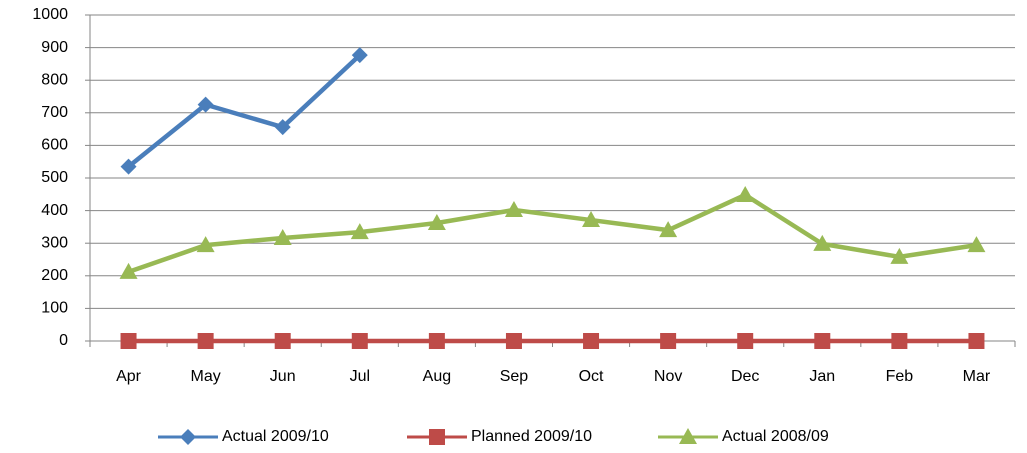 The width and height of the screenshot is (1027, 453). Describe the element at coordinates (54, 145) in the screenshot. I see `y-tick-label: 600` at that location.